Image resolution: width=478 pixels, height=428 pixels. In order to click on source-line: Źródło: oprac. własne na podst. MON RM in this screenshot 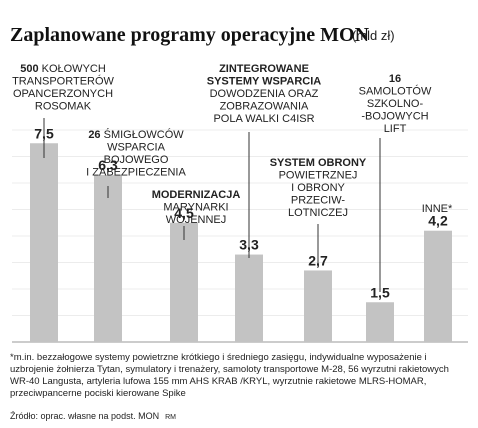, I will do `click(93, 416)`.